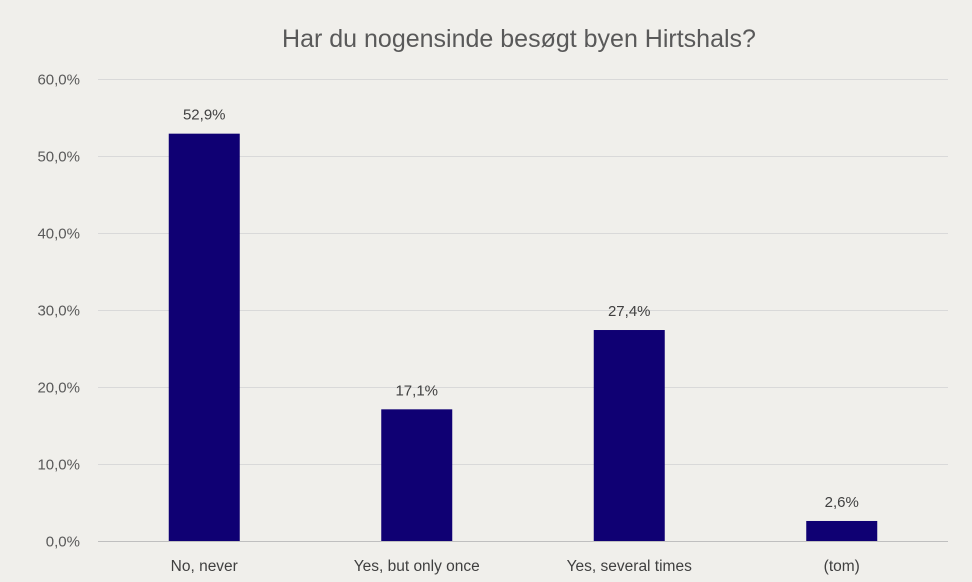 Image resolution: width=972 pixels, height=582 pixels. What do you see at coordinates (629, 311) in the screenshot?
I see `data-label: 27,4%` at bounding box center [629, 311].